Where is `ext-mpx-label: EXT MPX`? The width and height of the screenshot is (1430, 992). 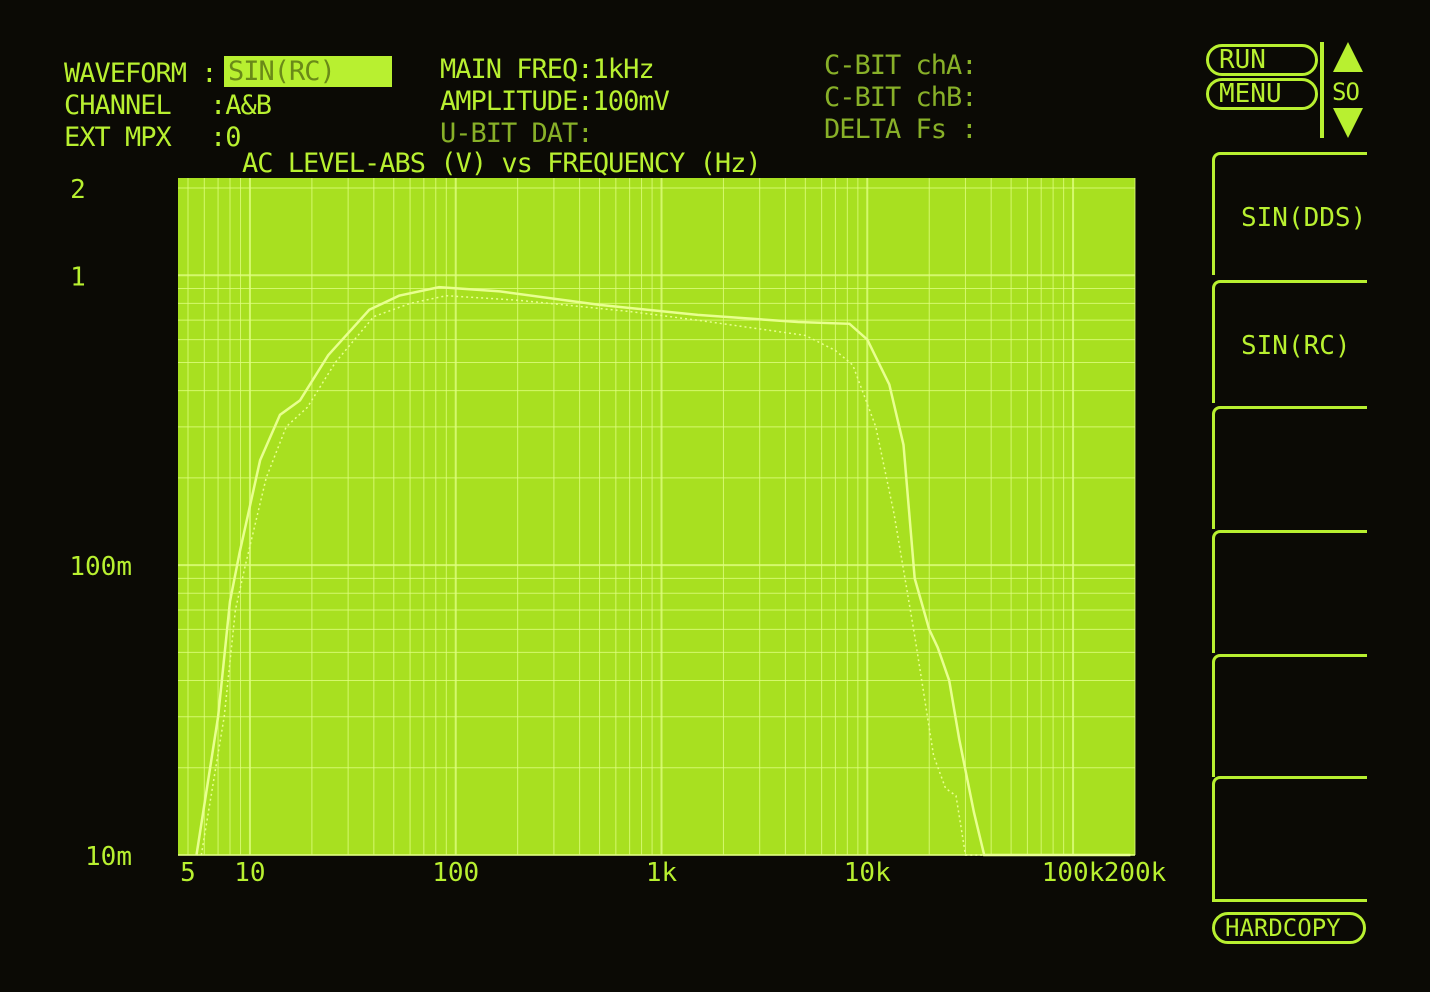 ext-mpx-label: EXT MPX is located at coordinates (118, 137).